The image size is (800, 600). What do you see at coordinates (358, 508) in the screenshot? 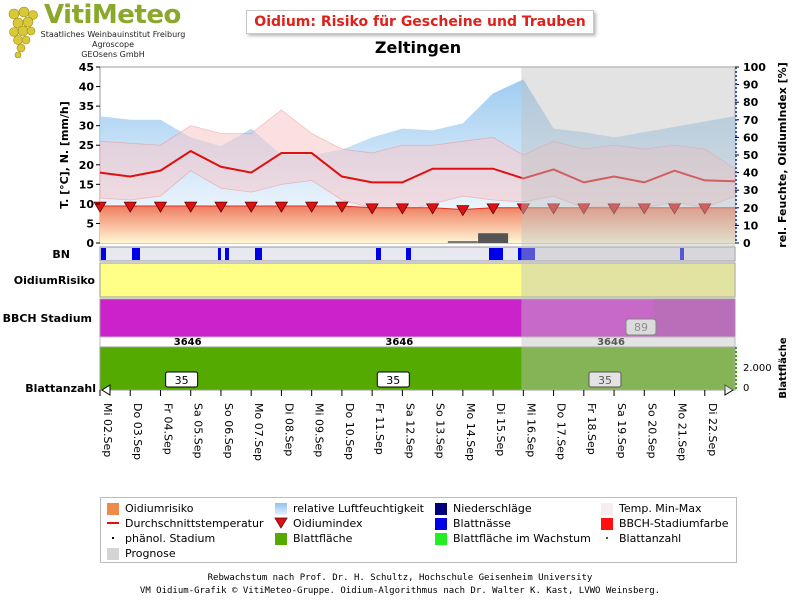
I see `legend-humidity: relative Luftfeuchtigkeit` at bounding box center [358, 508].